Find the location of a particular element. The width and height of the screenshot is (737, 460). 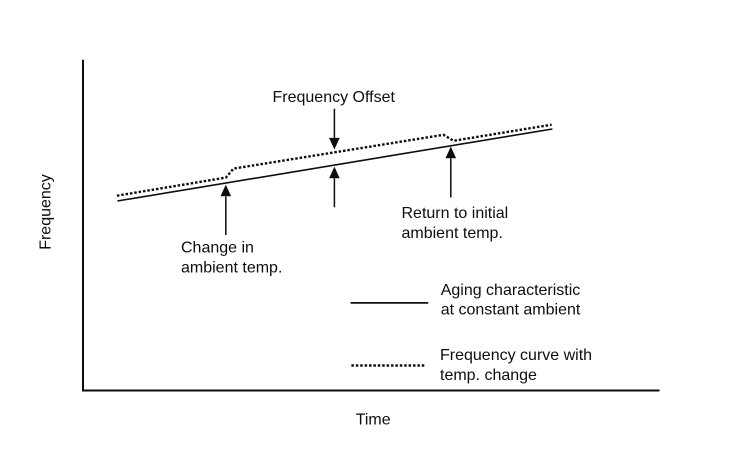

svg-text: temp. change is located at coordinates (488, 375).